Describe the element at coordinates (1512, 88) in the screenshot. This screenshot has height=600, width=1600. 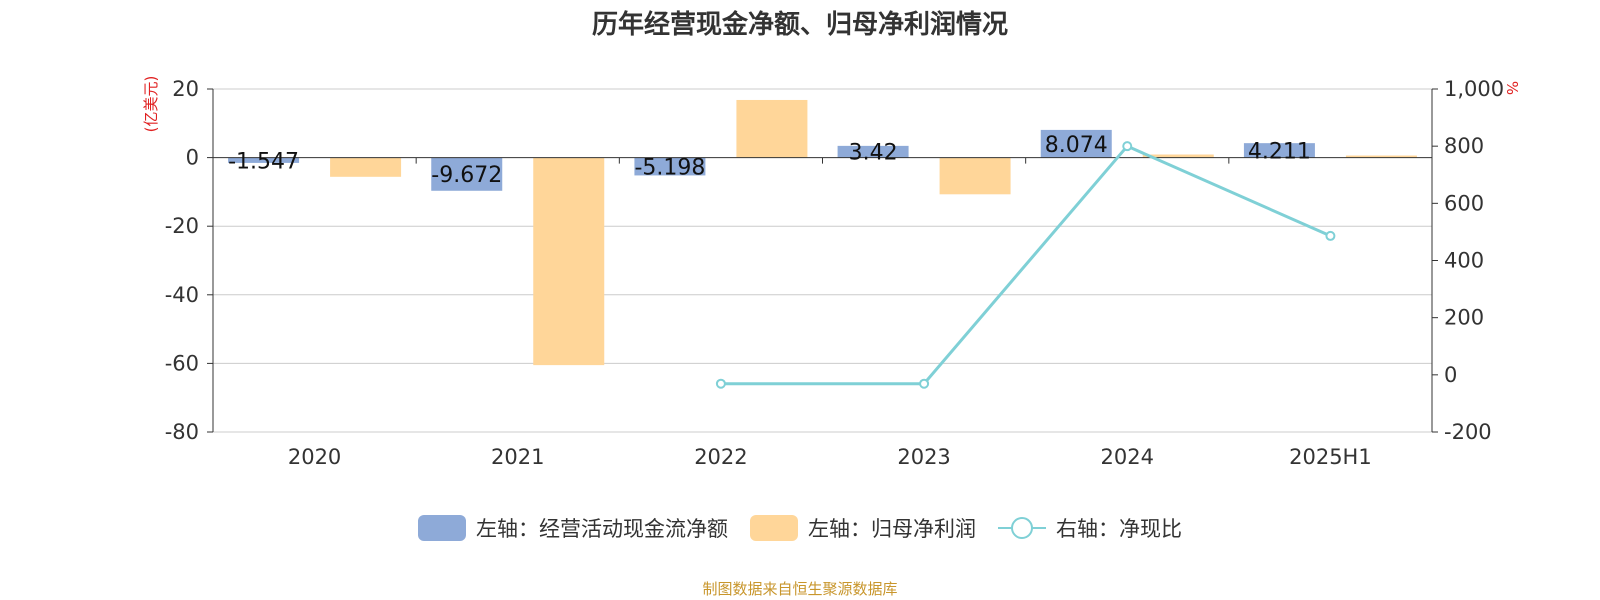
I see `right-axis-unit: %` at that location.